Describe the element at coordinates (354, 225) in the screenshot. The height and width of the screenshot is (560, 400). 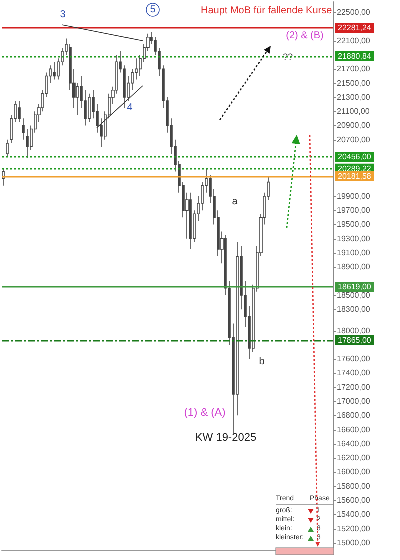
I see `y-tick-label: 19500,00` at that location.